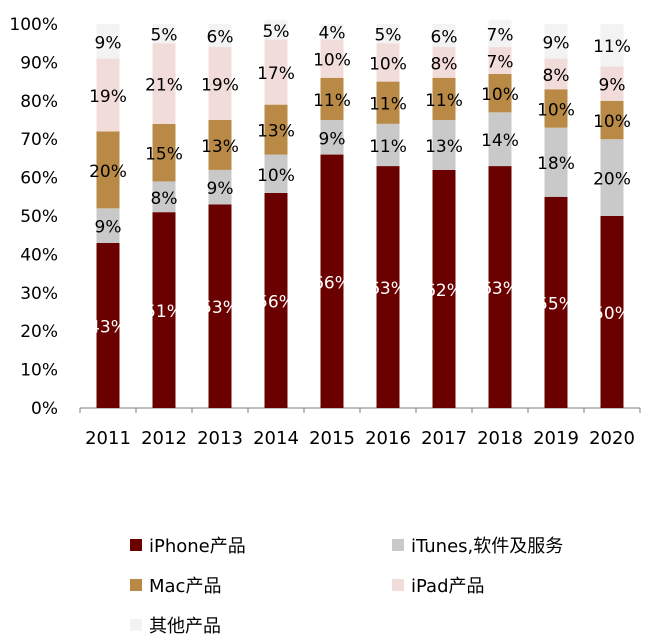 The image size is (664, 644). I want to click on bar-segment-3-2017, so click(444, 98).